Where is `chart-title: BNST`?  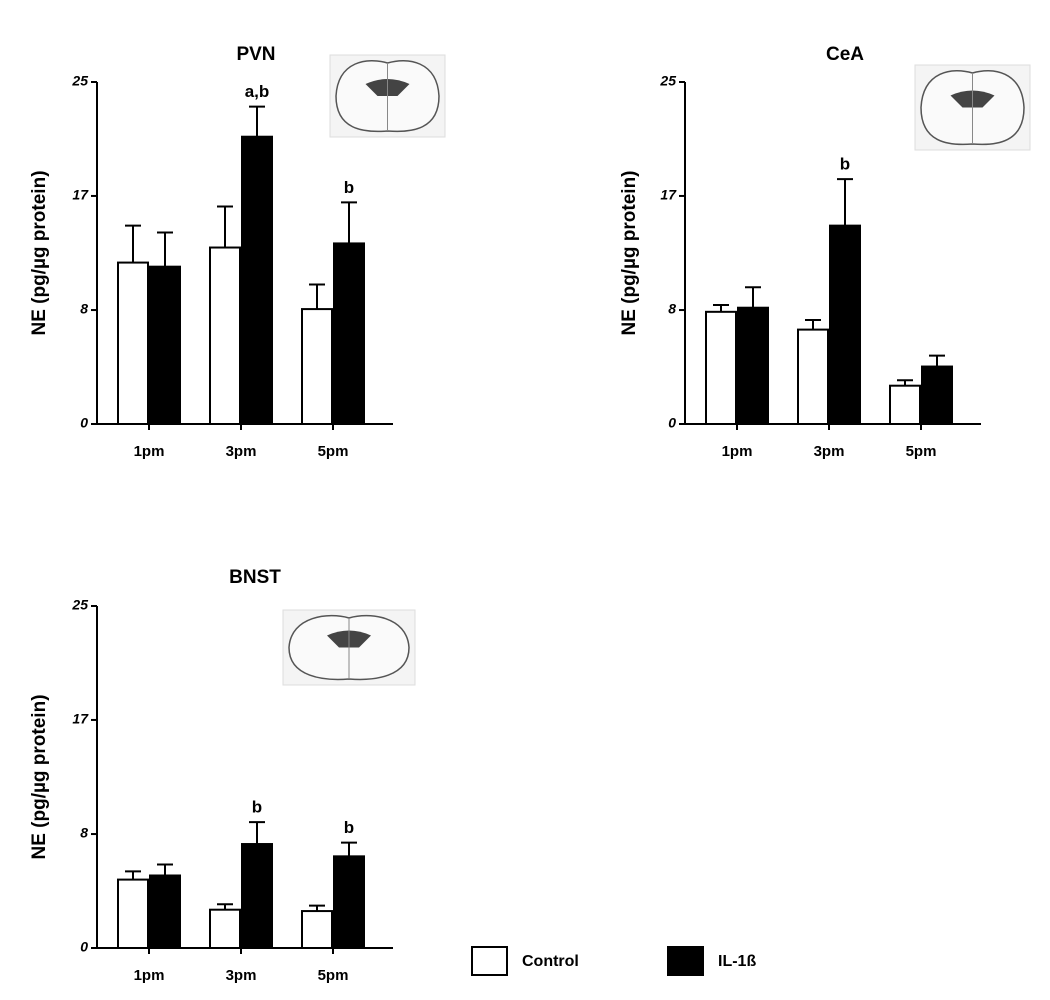
chart-title: BNST is located at coordinates (255, 577).